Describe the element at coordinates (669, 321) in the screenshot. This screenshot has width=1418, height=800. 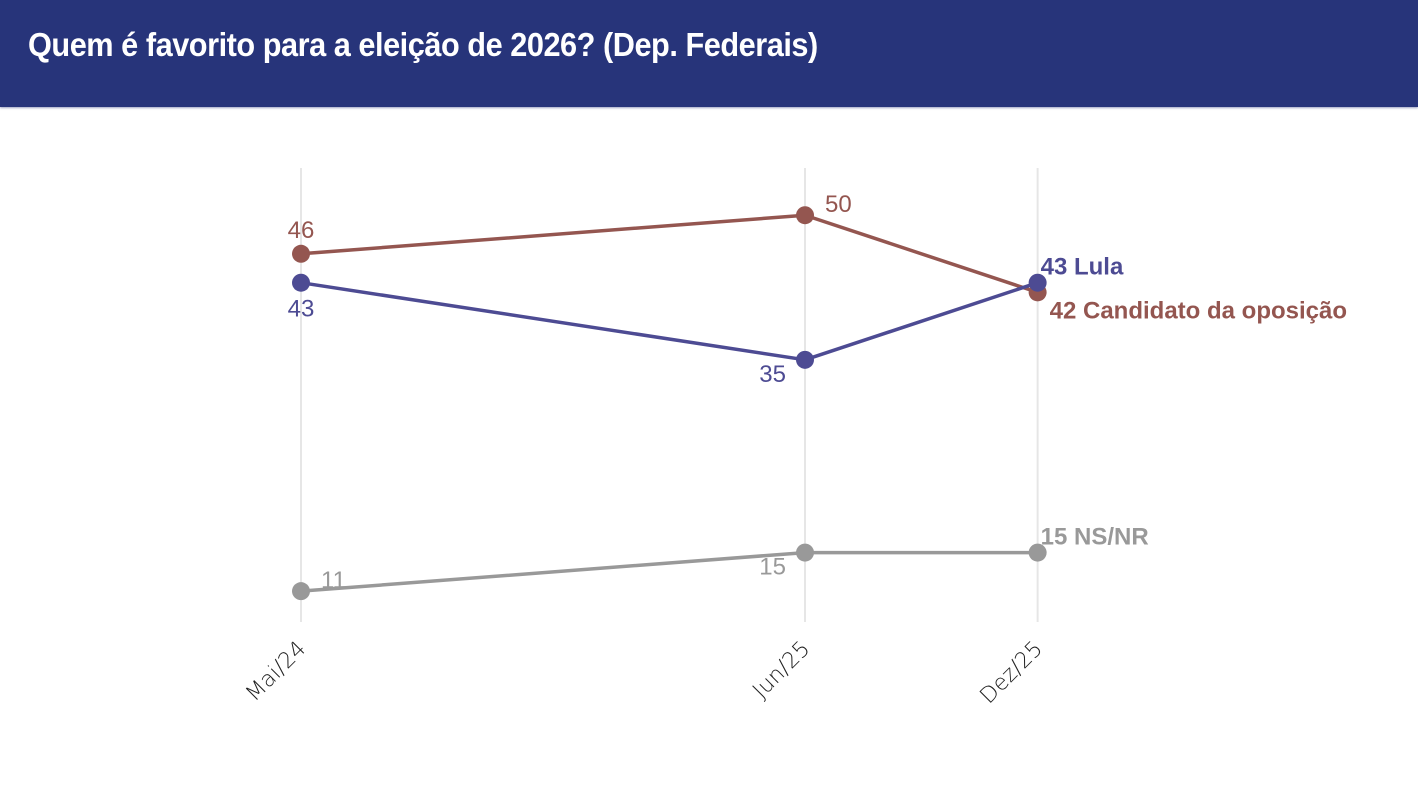
I see `series-line-lula` at that location.